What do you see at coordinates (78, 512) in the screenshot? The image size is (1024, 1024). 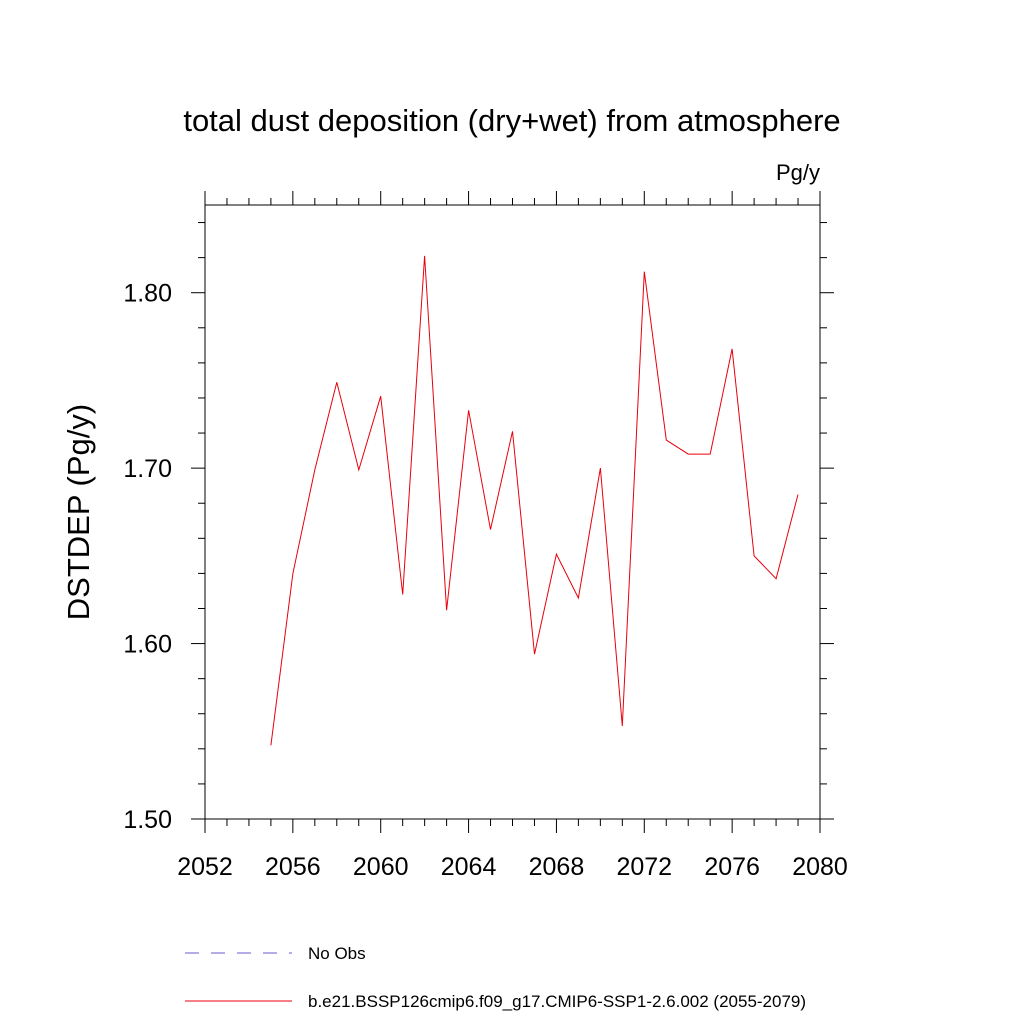 I see `y-axis-label: DSTDEP (Pg/y)` at bounding box center [78, 512].